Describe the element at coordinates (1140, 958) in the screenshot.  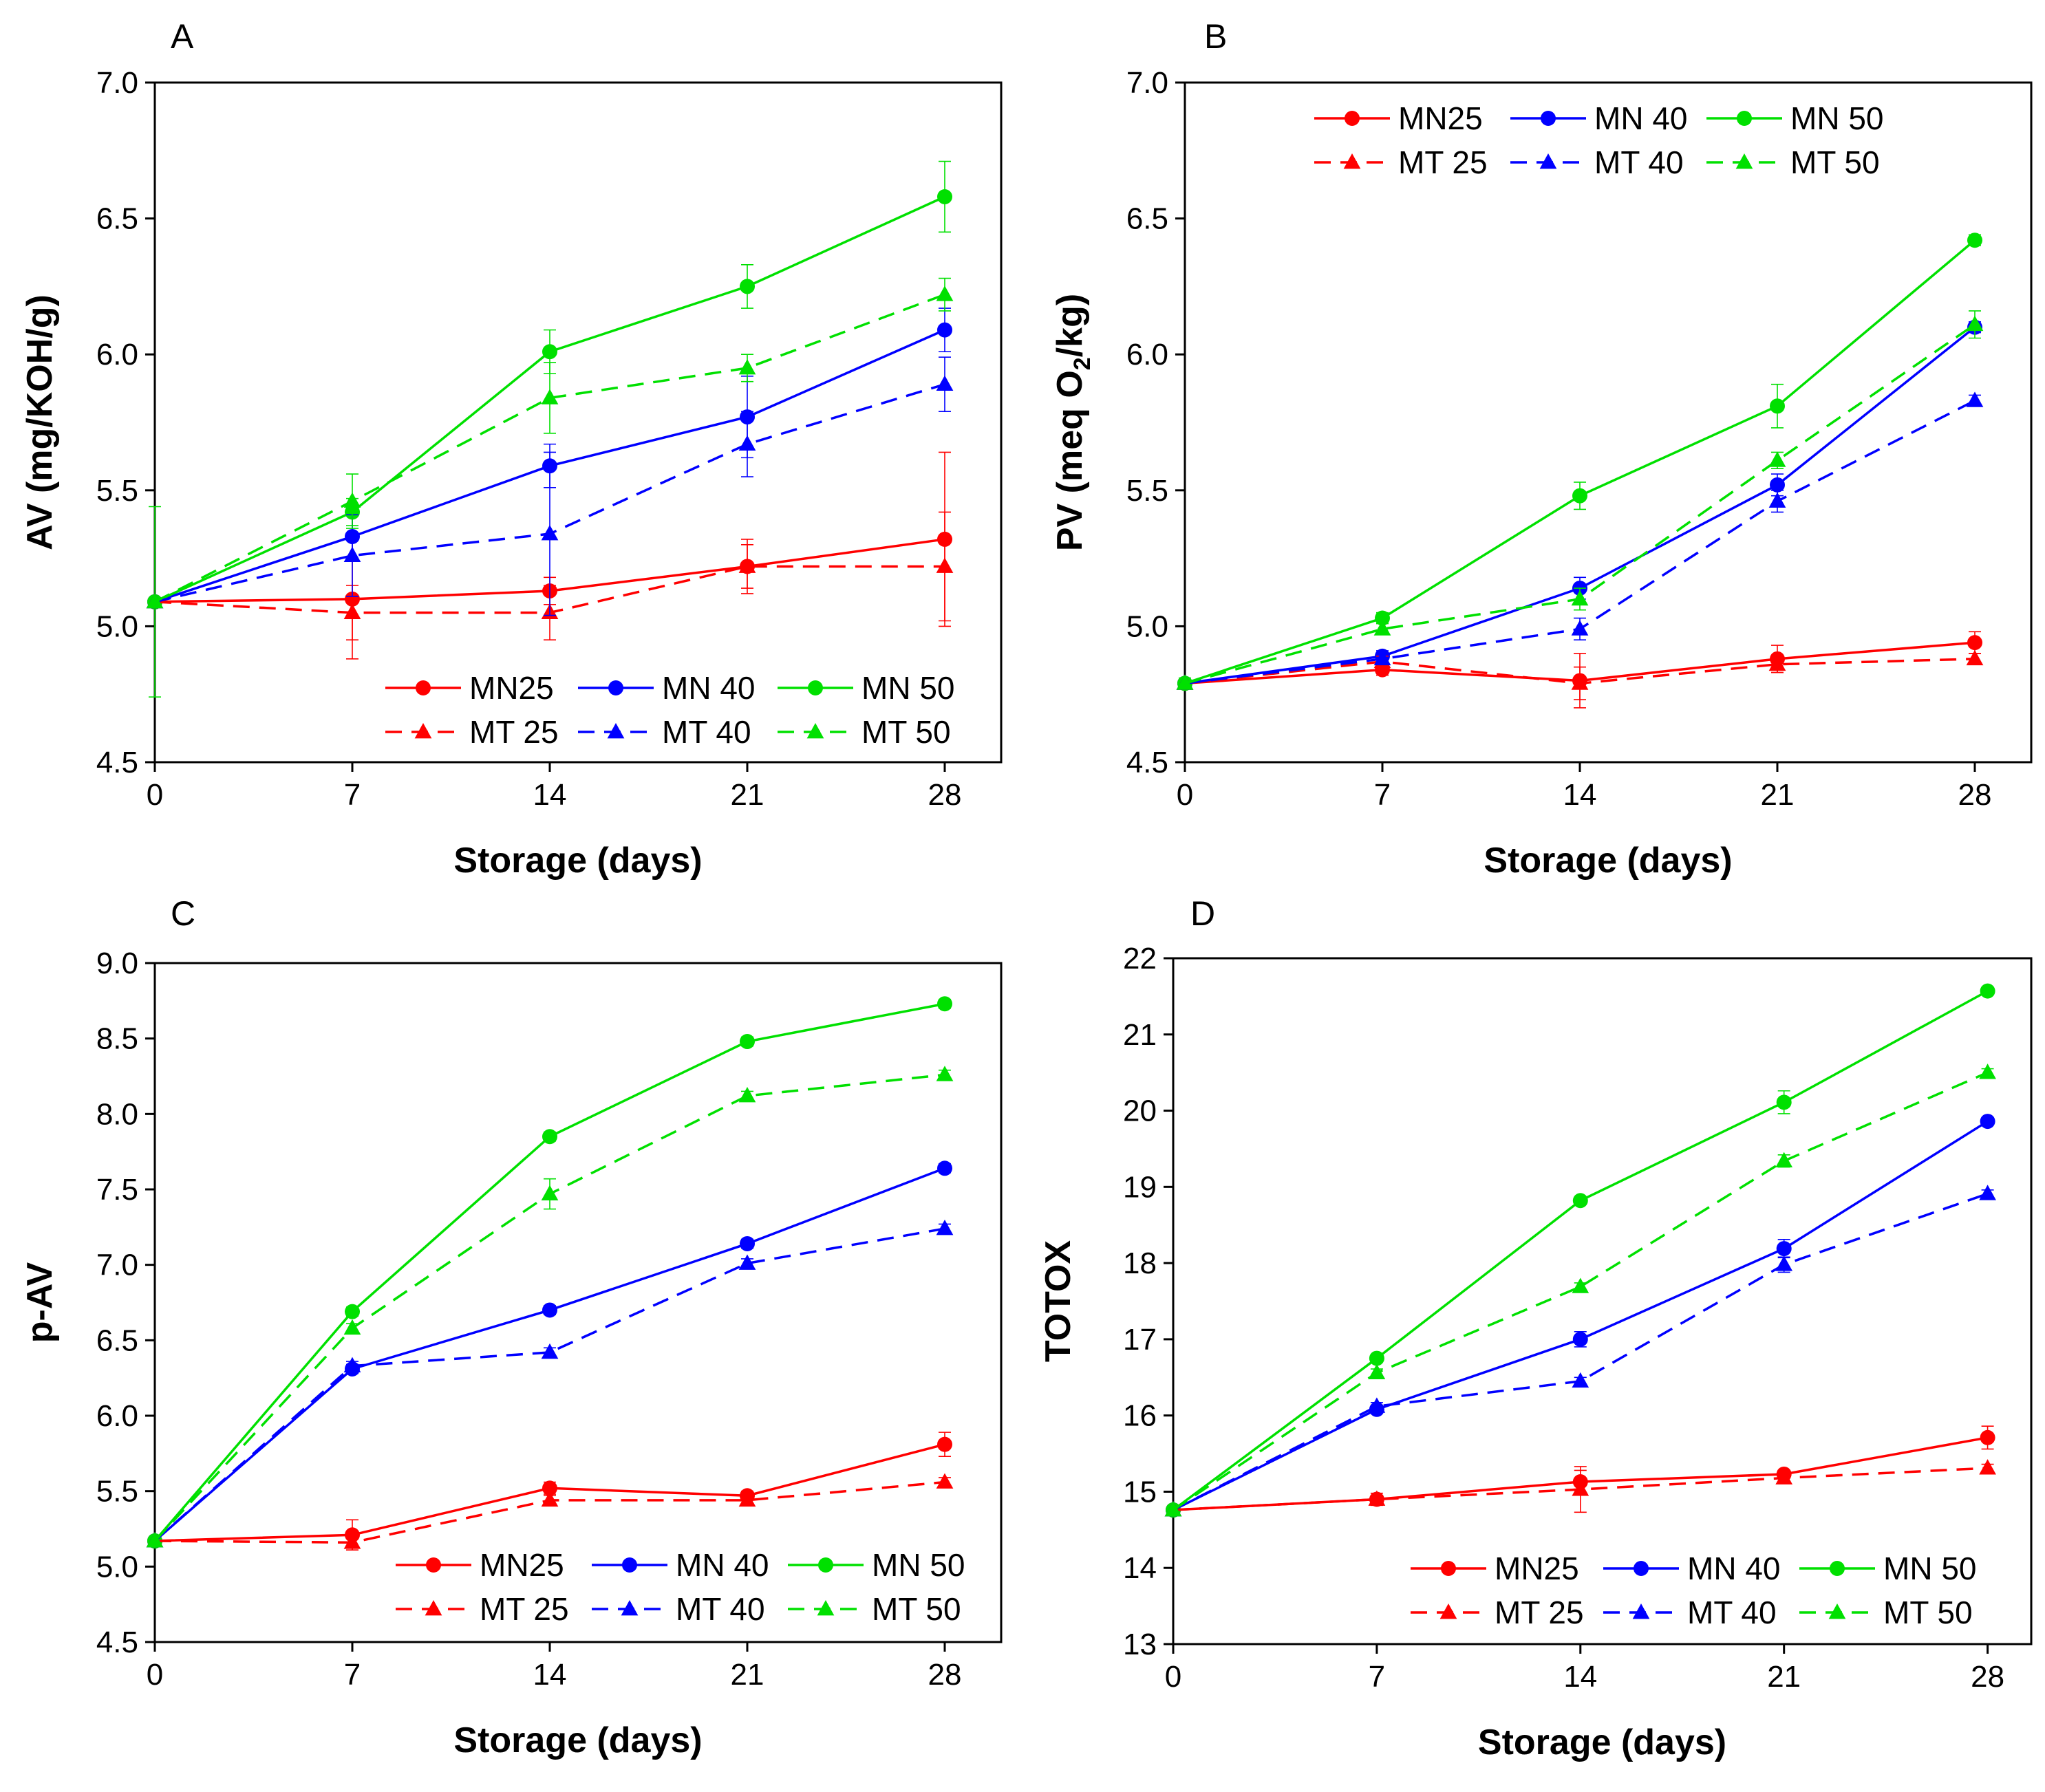
I see `y-tick-label: 22` at that location.